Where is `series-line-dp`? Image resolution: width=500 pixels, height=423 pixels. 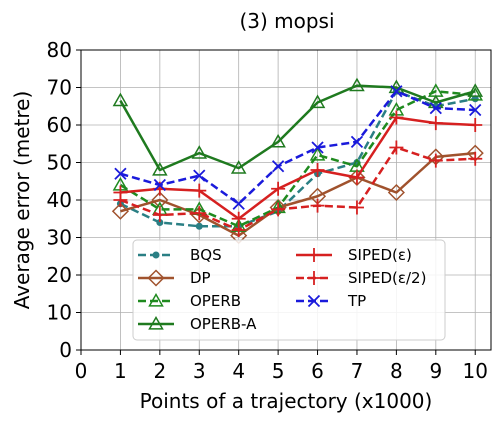
series-line-dp is located at coordinates (298, 194).